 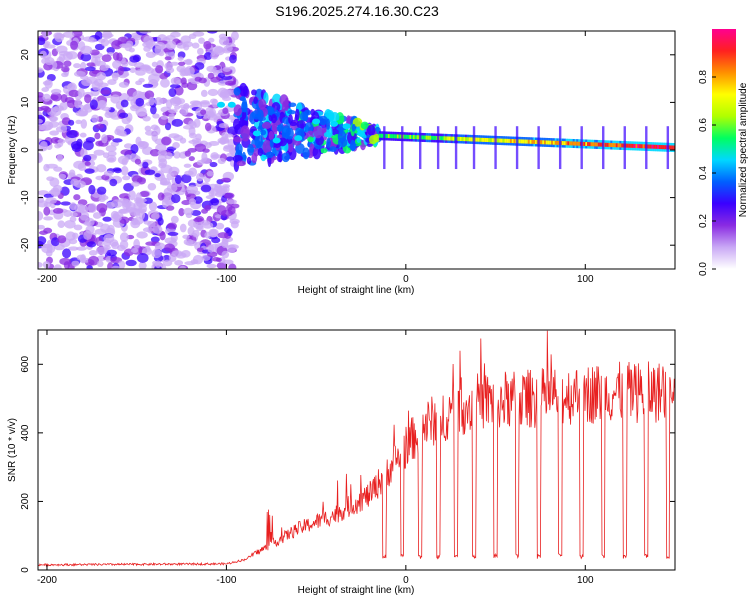 What do you see at coordinates (25, 501) in the screenshot?
I see `snr-y-tick-label: 200` at bounding box center [25, 501].